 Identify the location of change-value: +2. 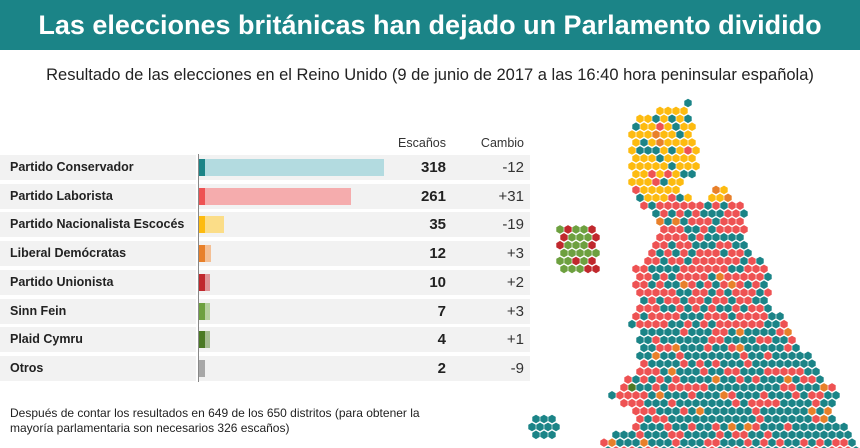
(515, 282).